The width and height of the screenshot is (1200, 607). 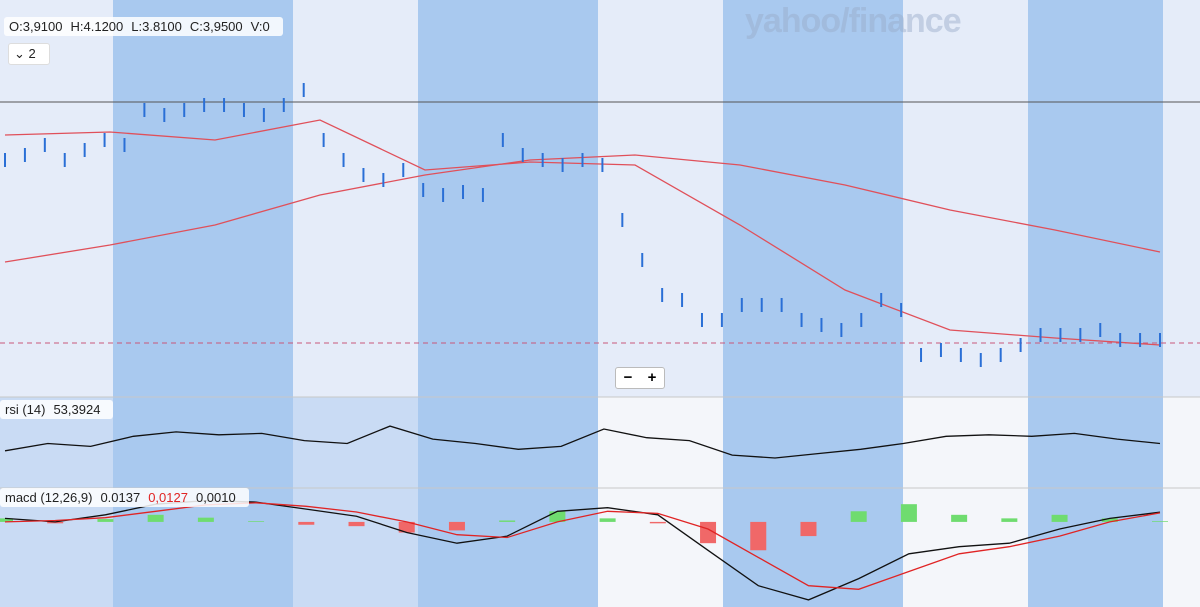 What do you see at coordinates (120, 497) in the screenshot?
I see `macd-value: 0.0137` at bounding box center [120, 497].